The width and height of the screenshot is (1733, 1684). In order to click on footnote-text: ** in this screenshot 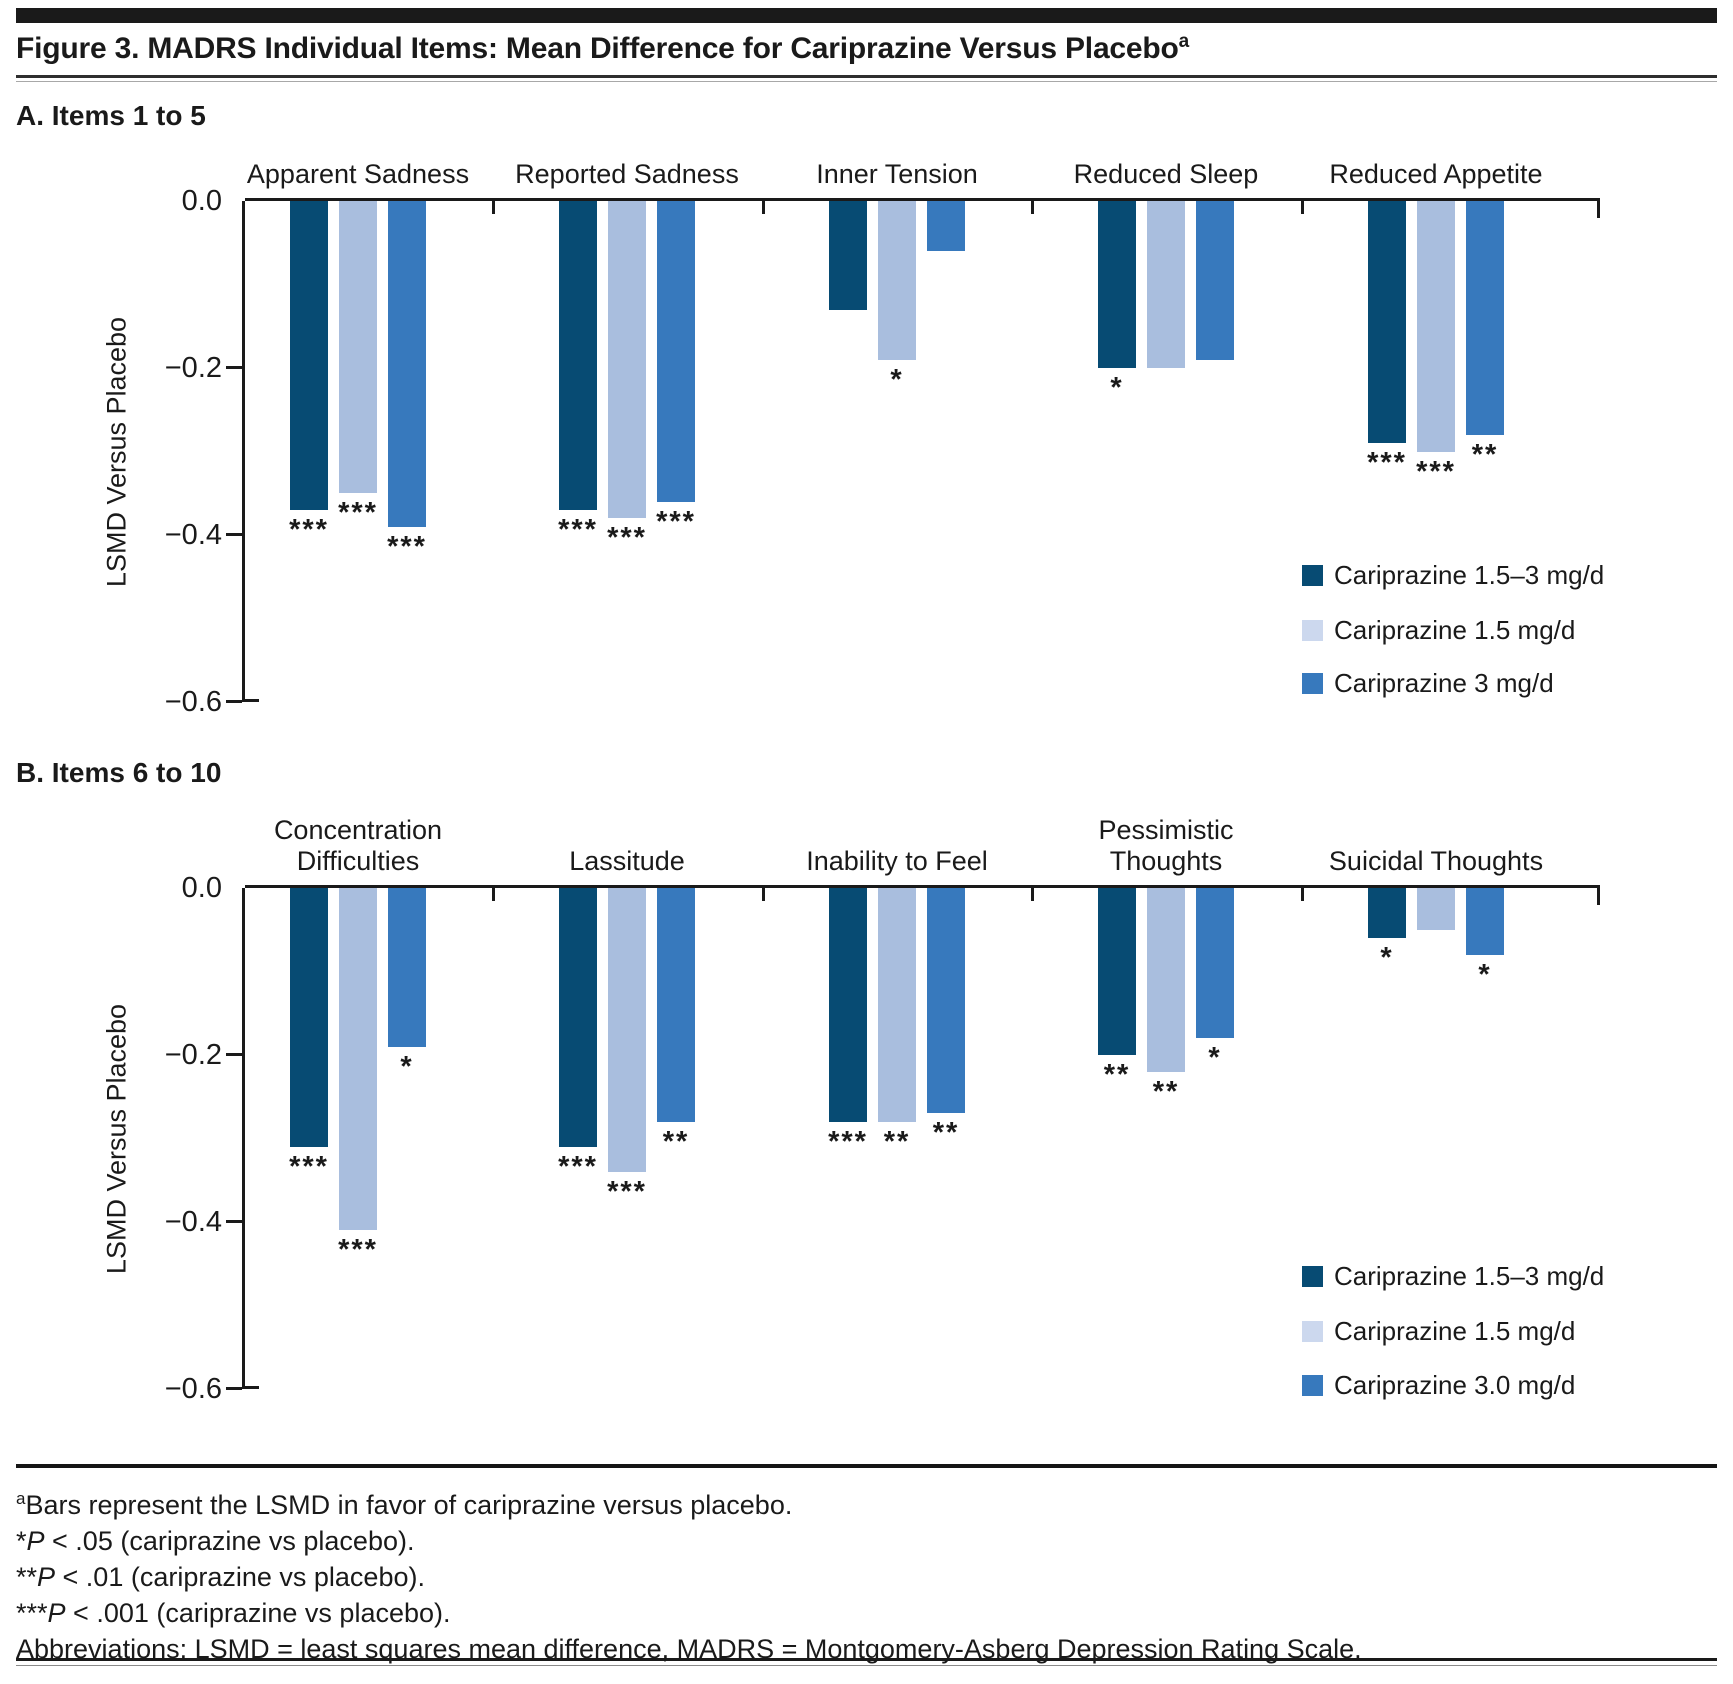, I will do `click(27, 1577)`.